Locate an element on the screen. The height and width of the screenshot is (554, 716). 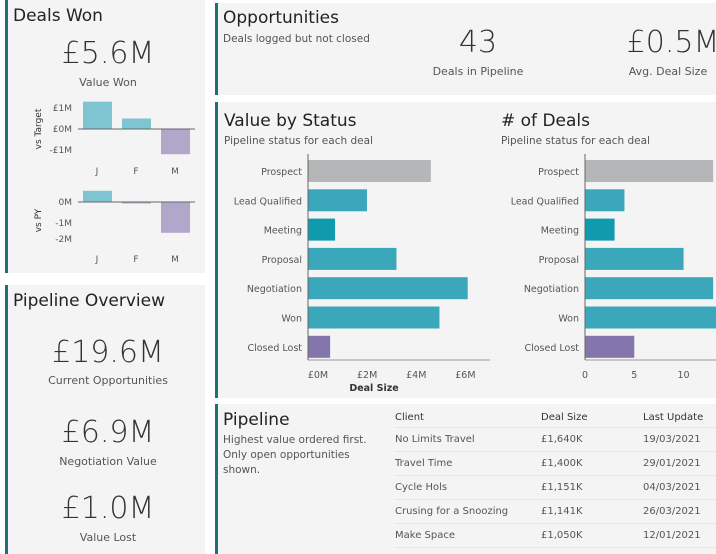
tick-label: 5 is located at coordinates (634, 375).